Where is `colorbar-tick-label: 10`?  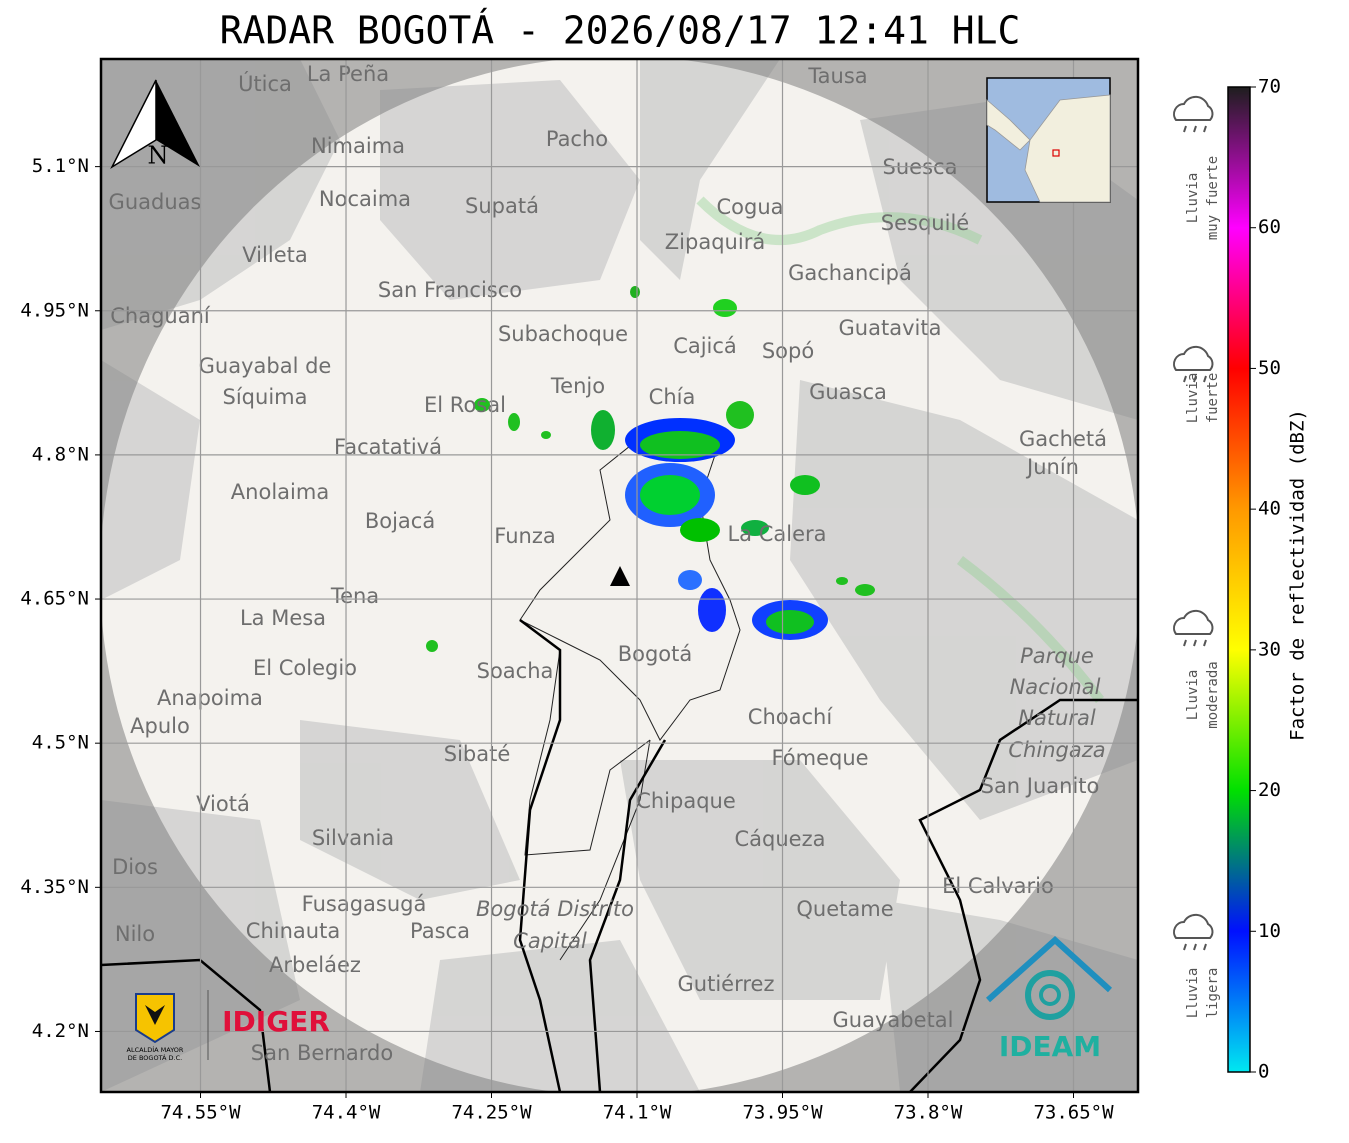
colorbar-tick-label: 10 is located at coordinates (1269, 931).